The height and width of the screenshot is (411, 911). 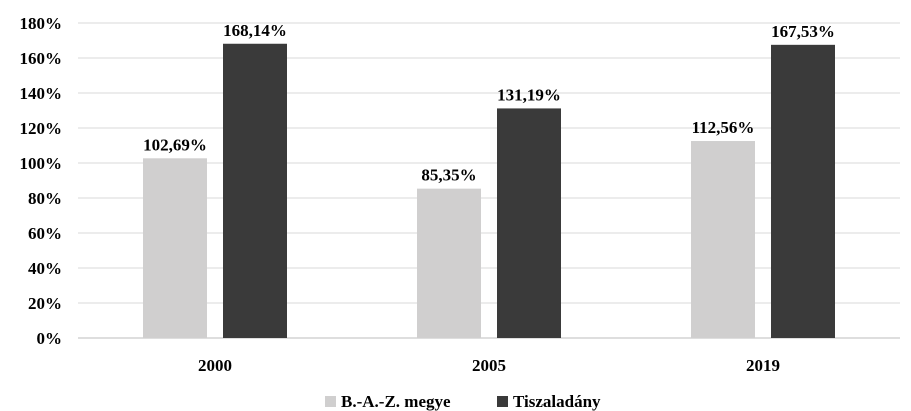 I want to click on data-label: 85,35%, so click(x=448, y=175).